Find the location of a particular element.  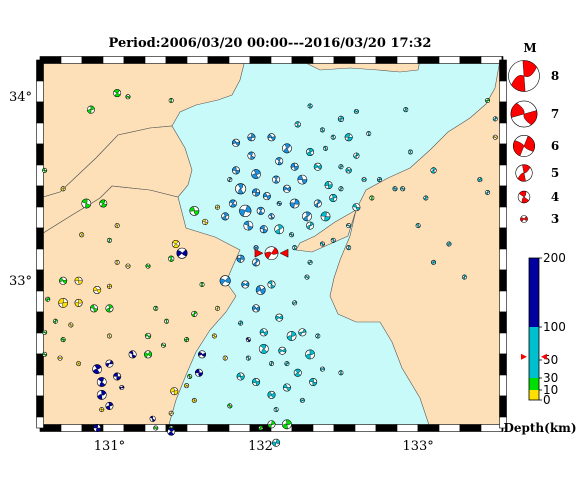

magnitude-legend: M 8 7 6 5 4 3 is located at coordinates (533, 133).